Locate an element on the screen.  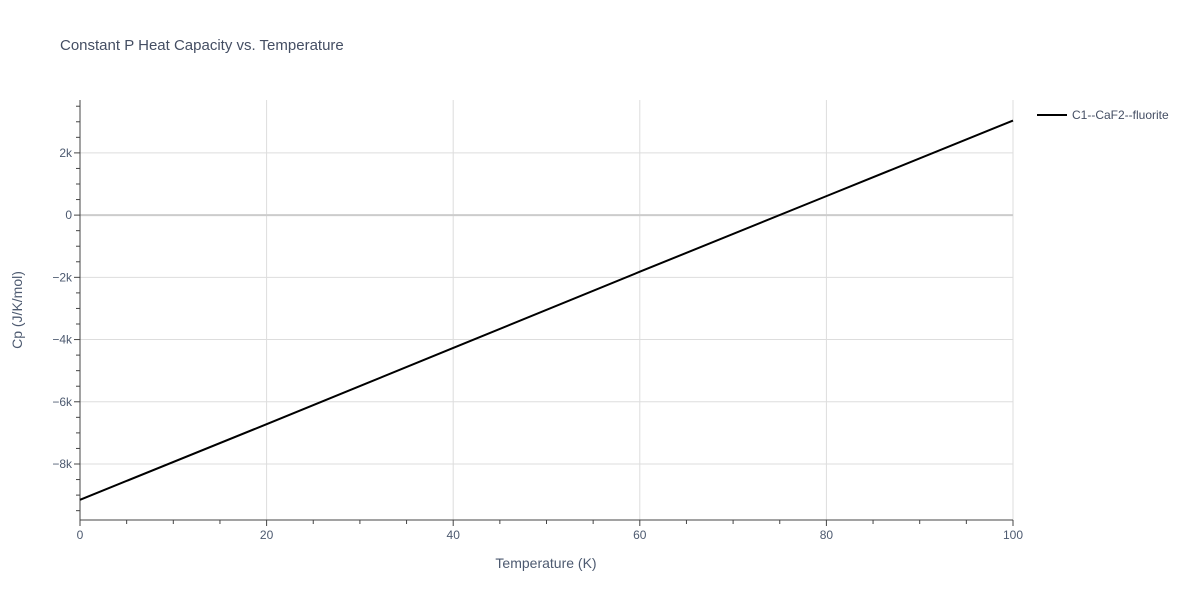
y-tick-label: 2k is located at coordinates (66, 153).